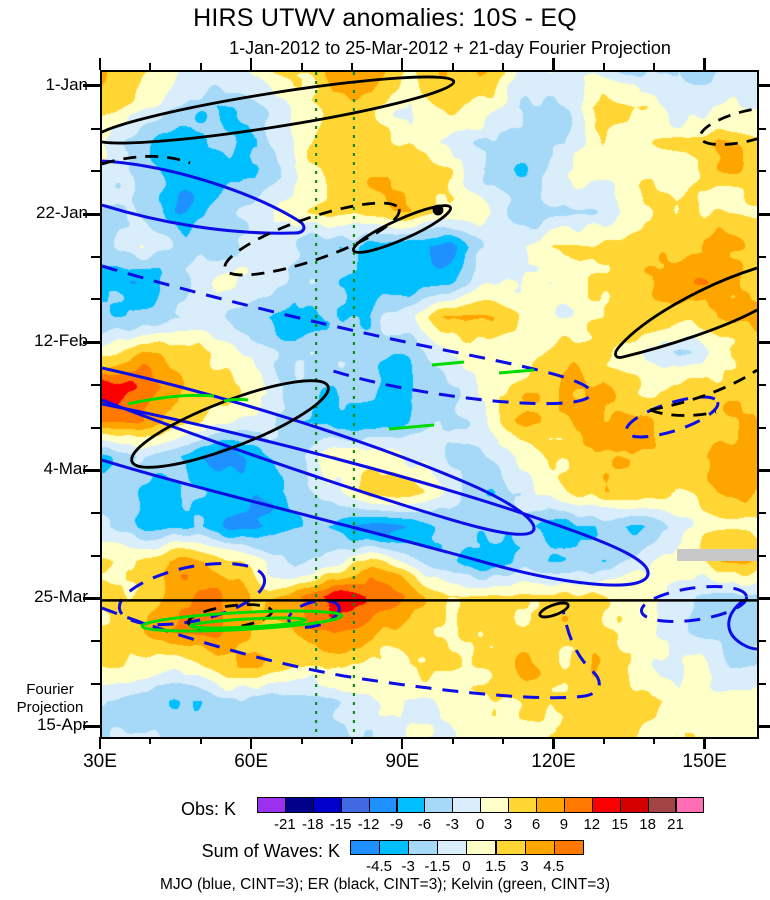 Image resolution: width=770 pixels, height=900 pixels. What do you see at coordinates (270, 851) in the screenshot?
I see `waves-colorbar-title: Sum of Waves: K` at bounding box center [270, 851].